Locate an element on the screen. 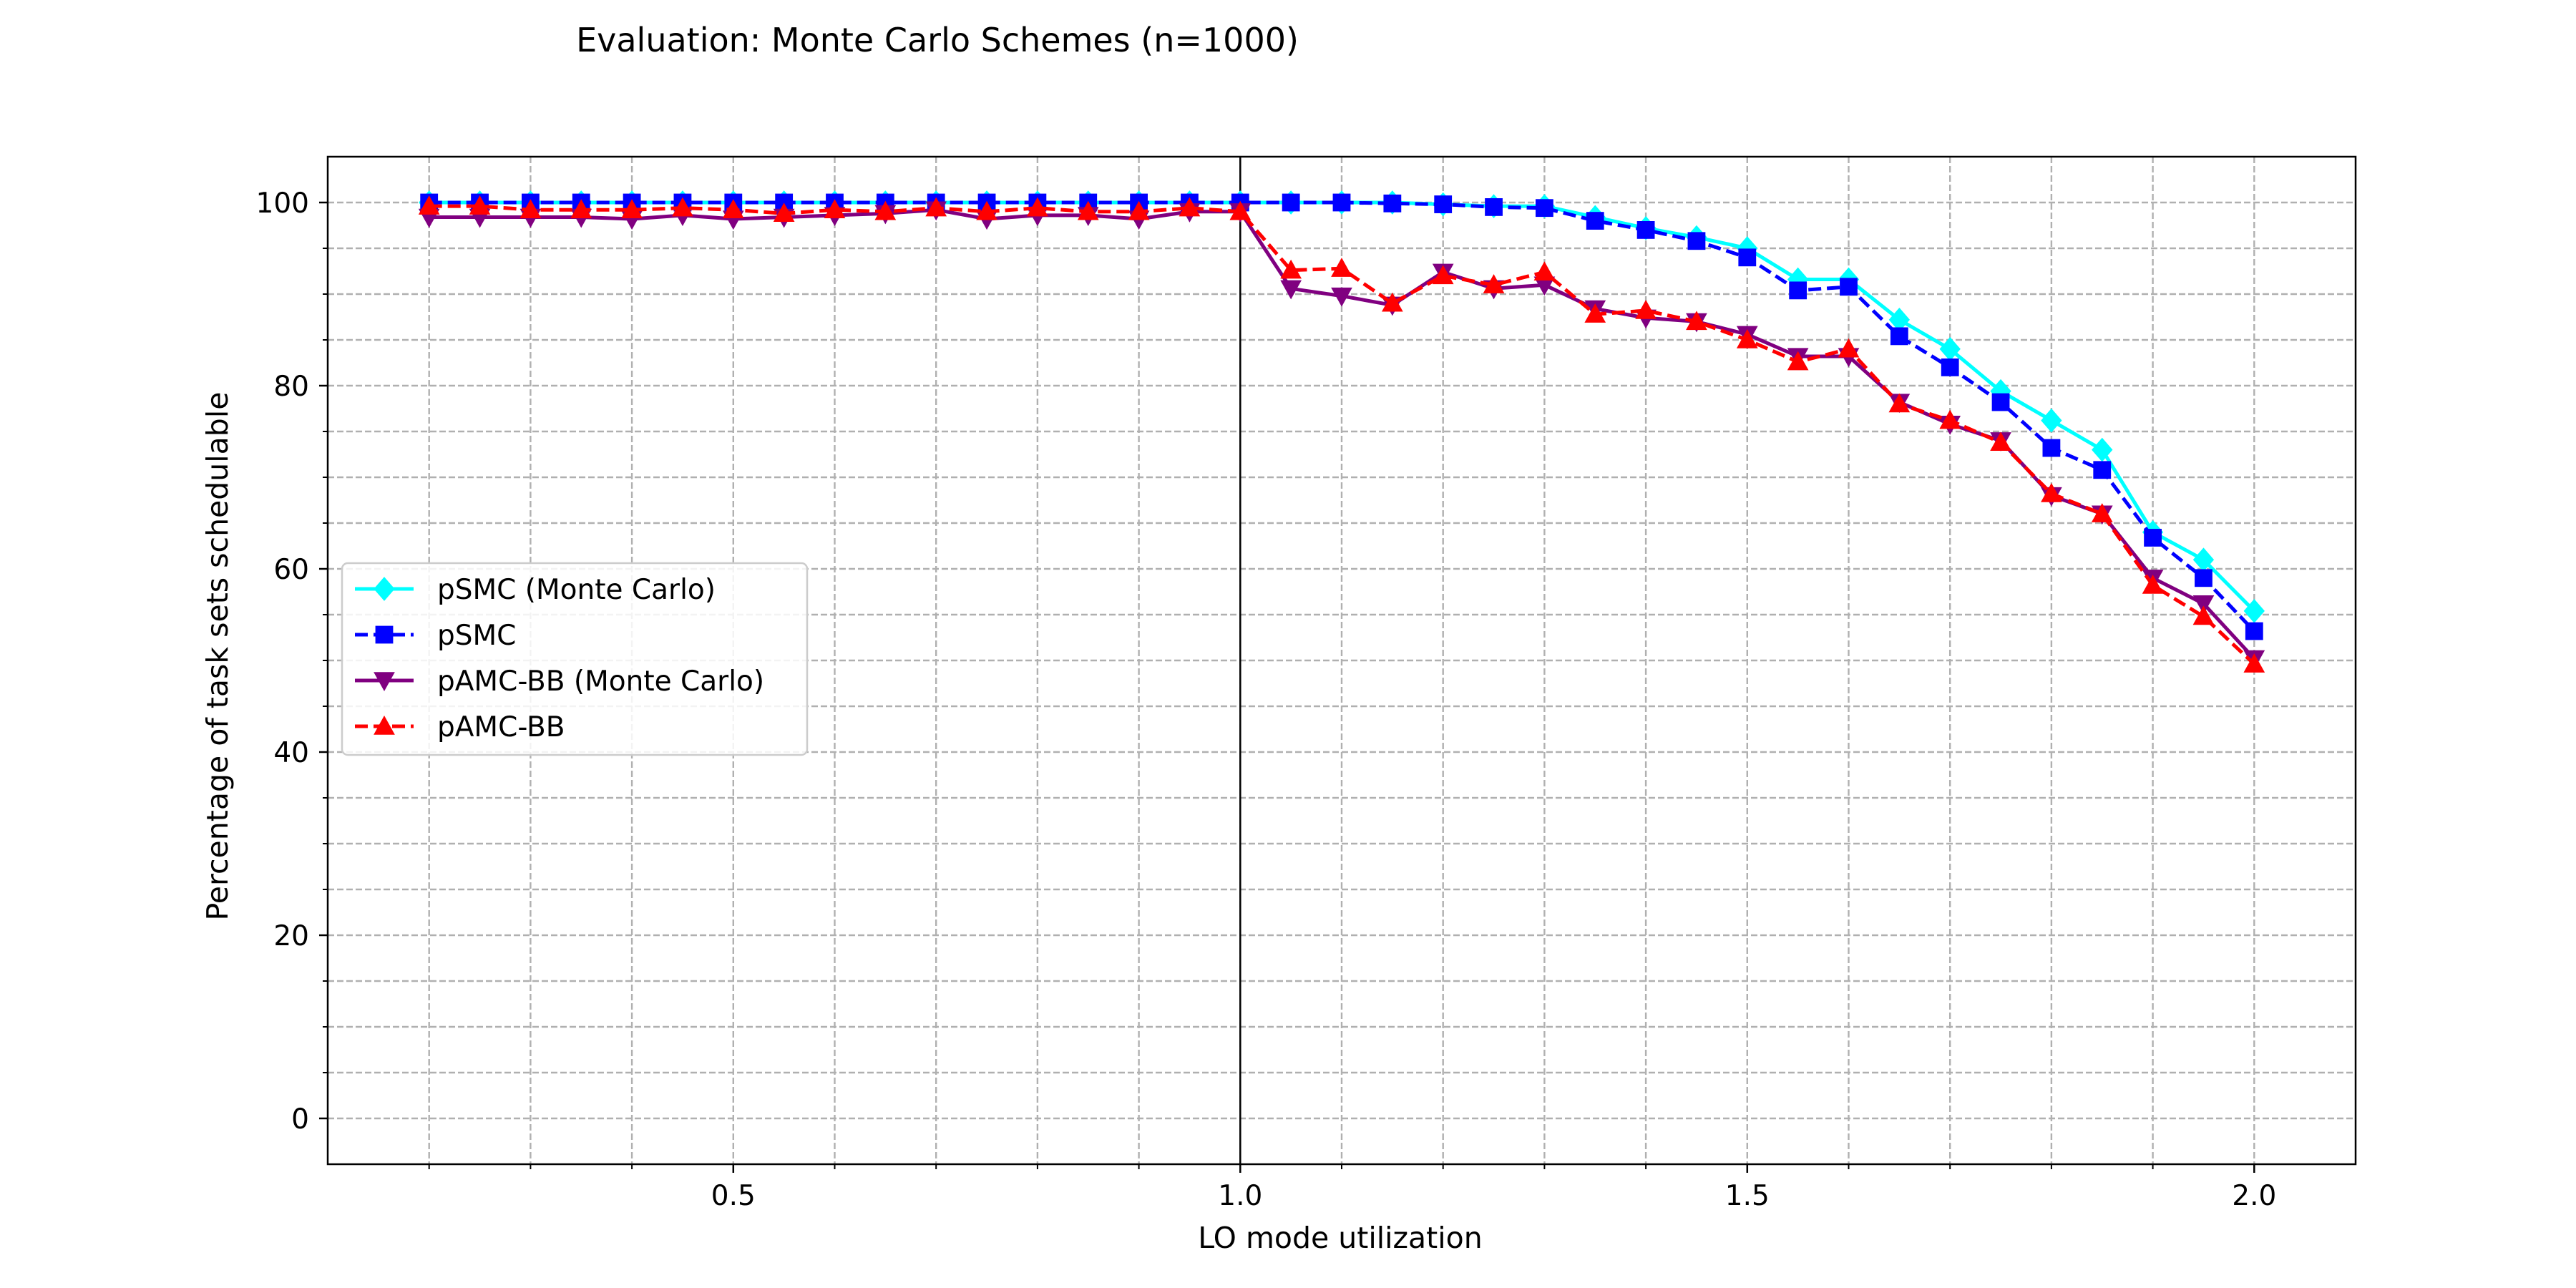 This screenshot has width=2576, height=1288. legend-item: pSMC (Monte Carlo) is located at coordinates (535, 590).